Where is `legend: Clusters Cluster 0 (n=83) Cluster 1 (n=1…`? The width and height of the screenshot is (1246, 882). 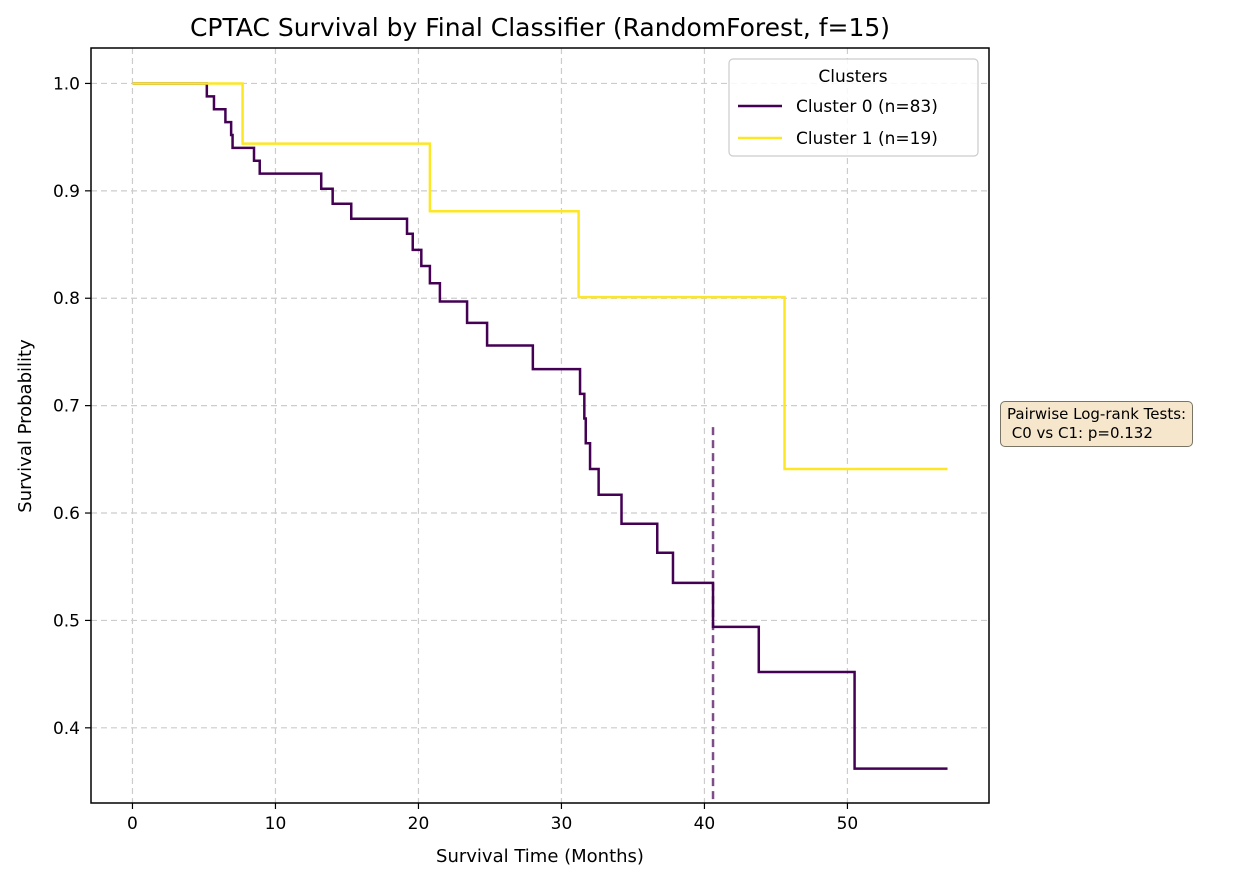
legend: Clusters Cluster 0 (n=83) Cluster 1 (n=1… is located at coordinates (853, 107).